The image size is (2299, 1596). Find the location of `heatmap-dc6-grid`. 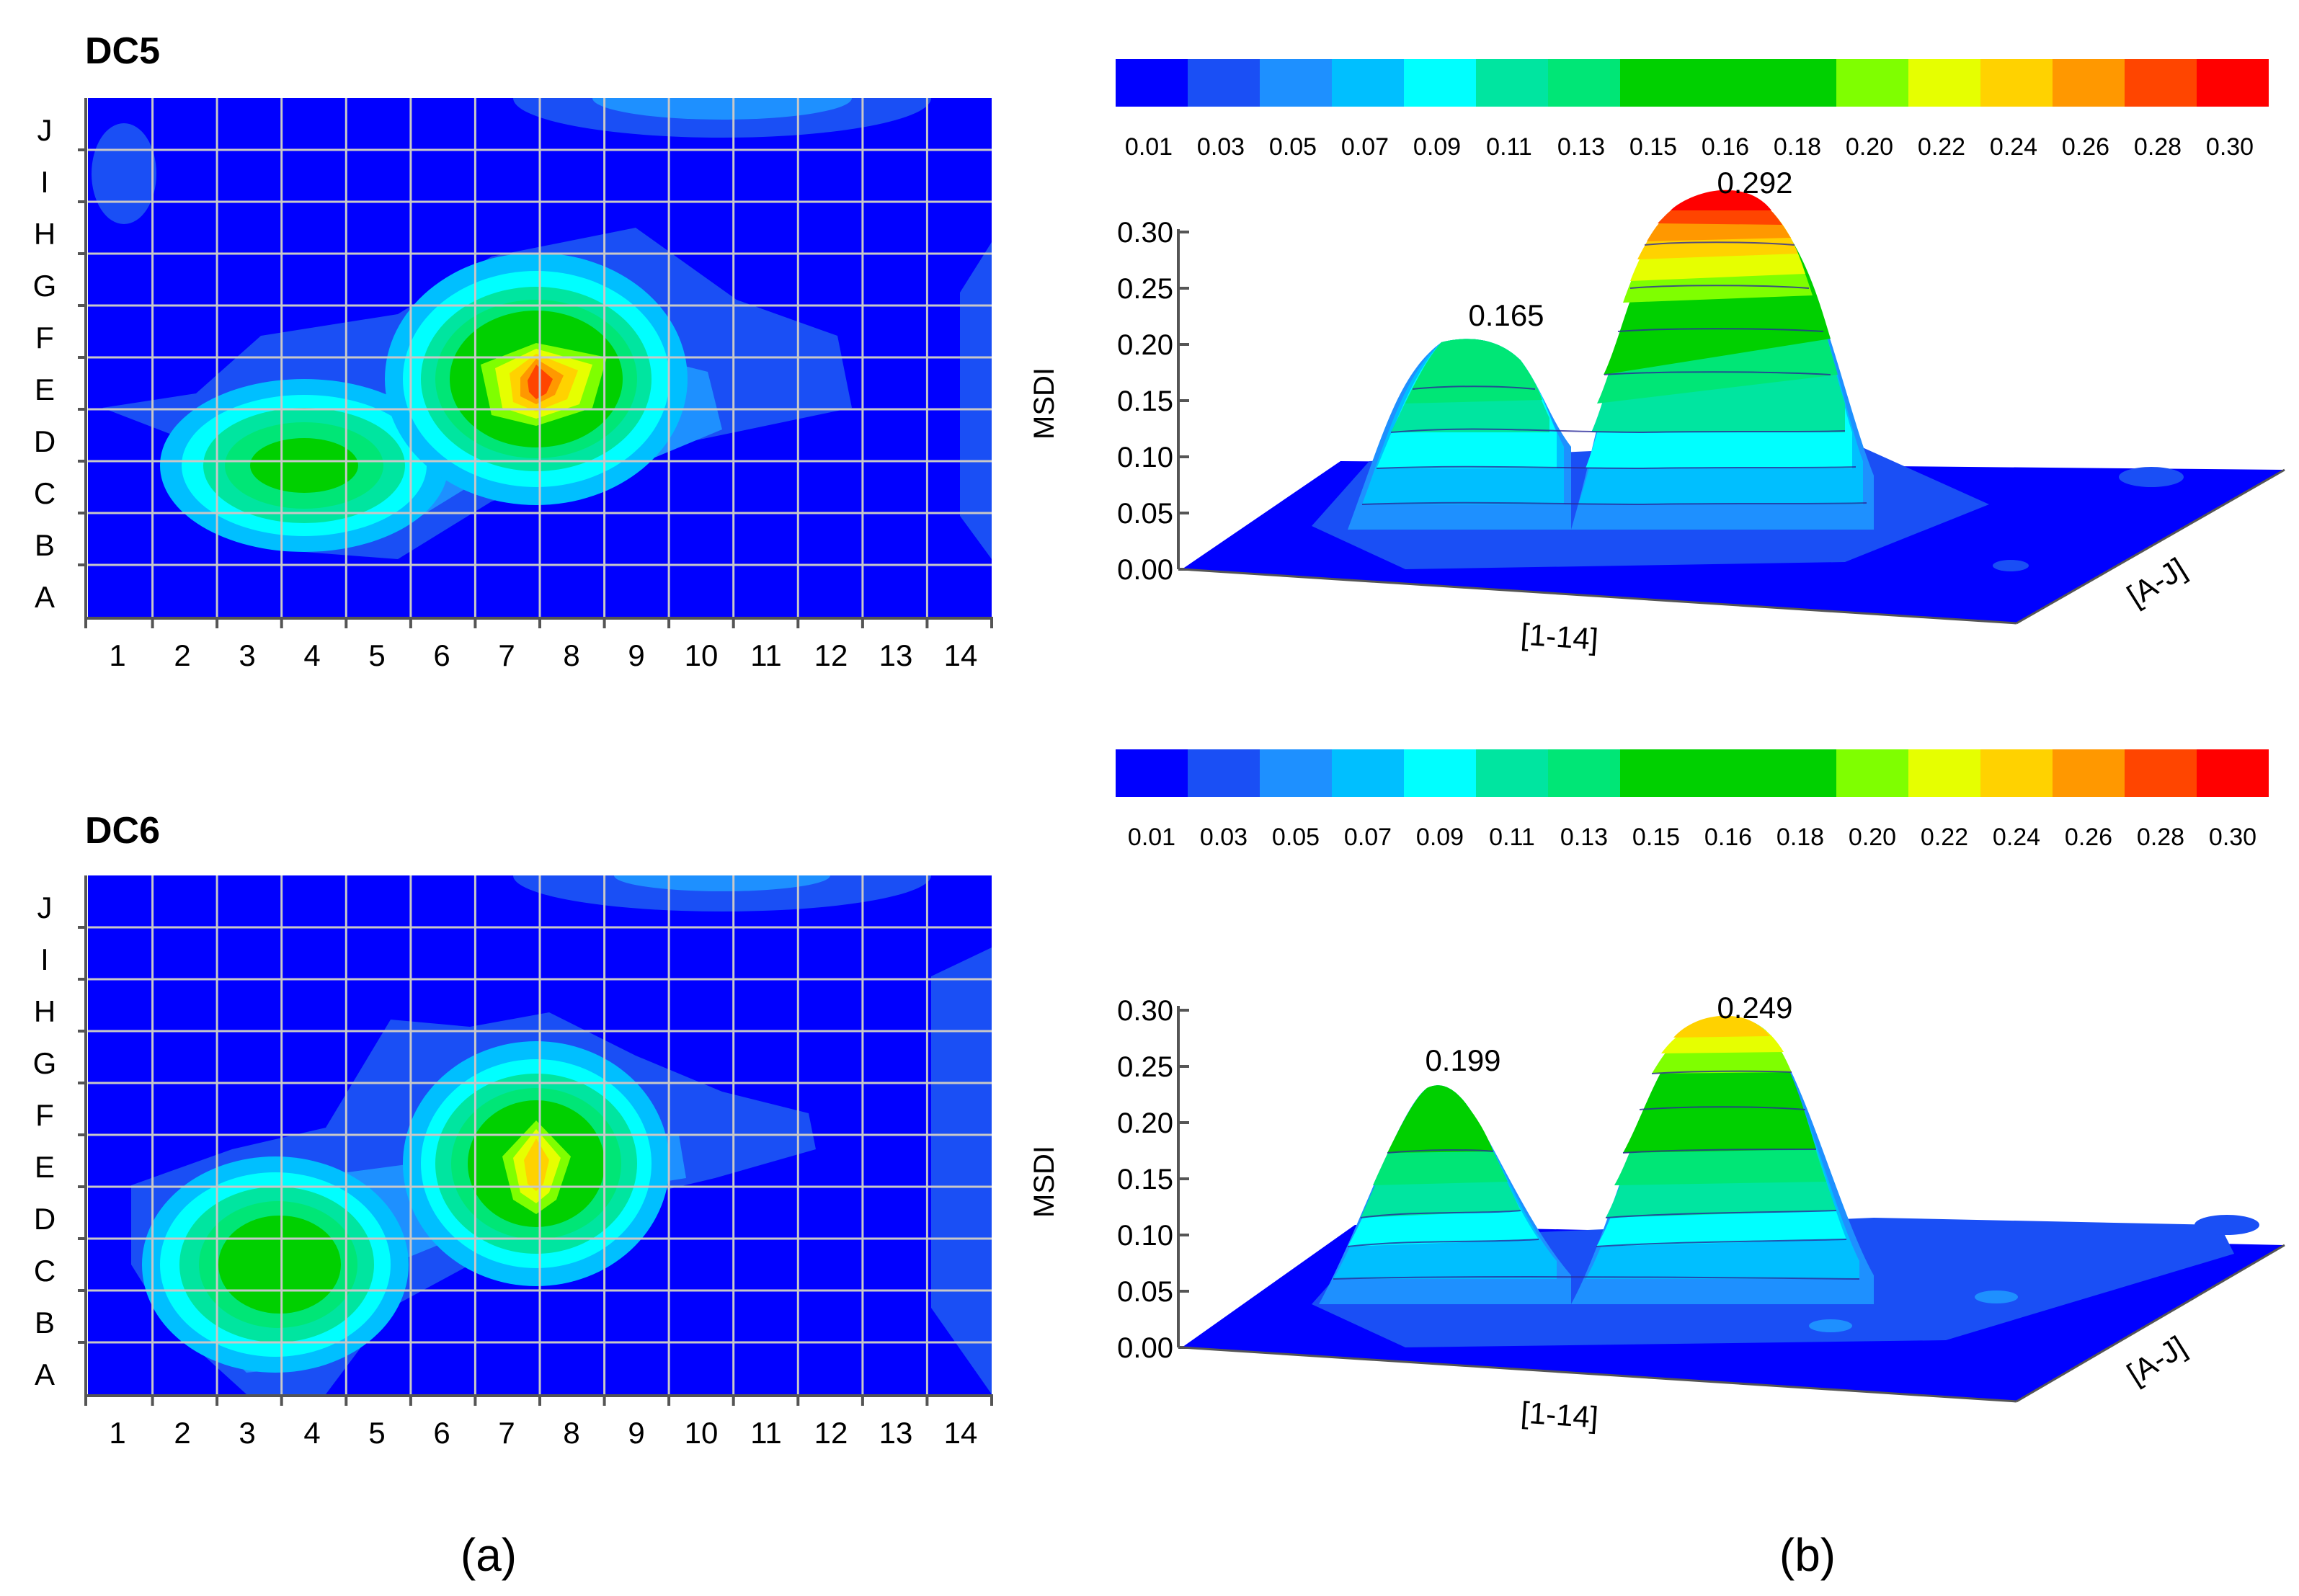

heatmap-dc6-grid is located at coordinates (540, 1134).